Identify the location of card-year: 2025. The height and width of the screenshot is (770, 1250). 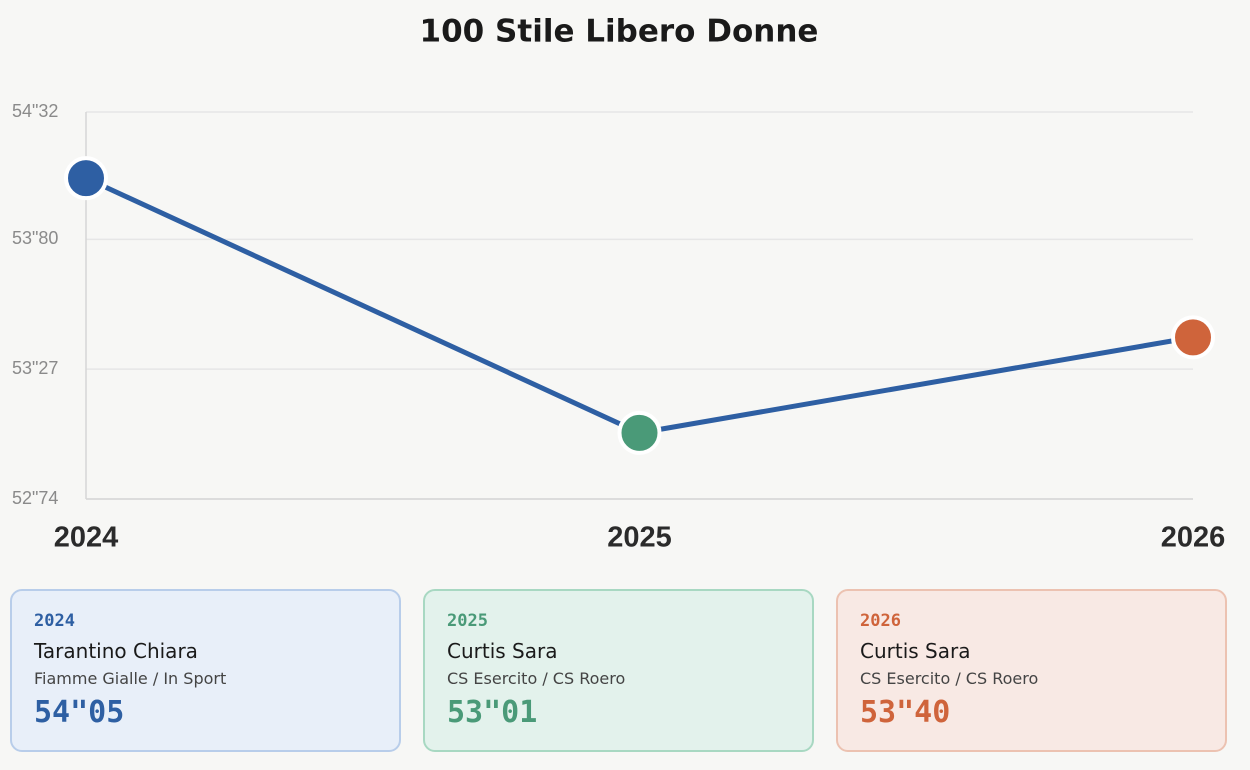
(467, 621).